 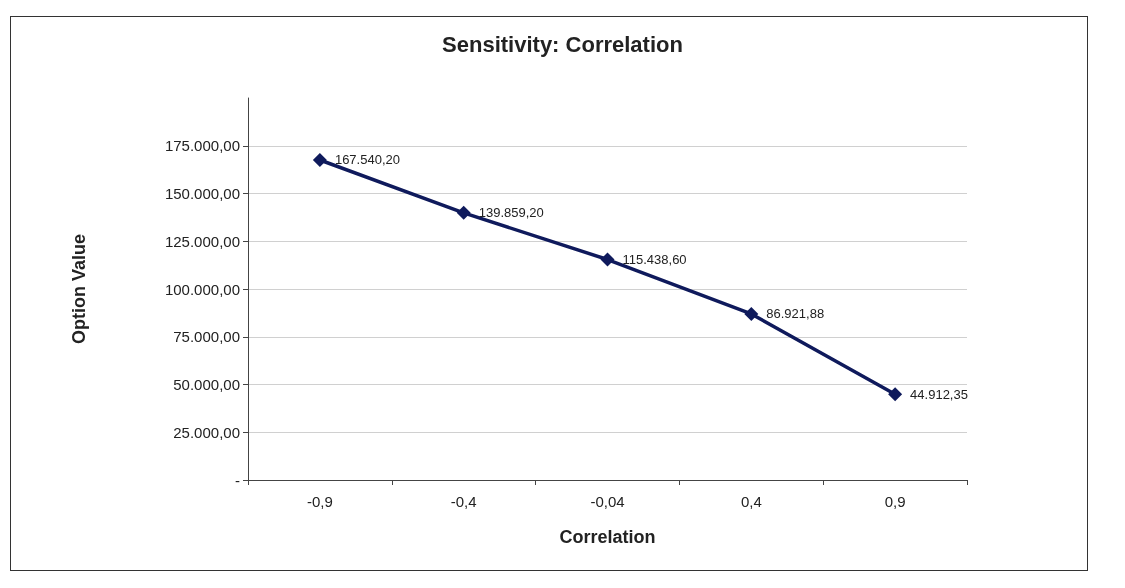 I want to click on data-label: 167.540,20, so click(x=367, y=160).